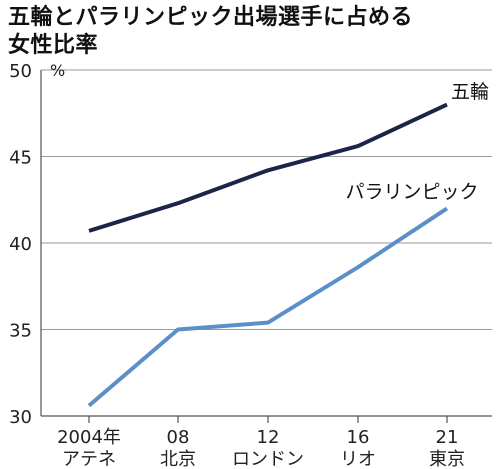 Image resolution: width=500 pixels, height=469 pixels. I want to click on x-tick-sublabel-2: ロンドン, so click(268, 459).